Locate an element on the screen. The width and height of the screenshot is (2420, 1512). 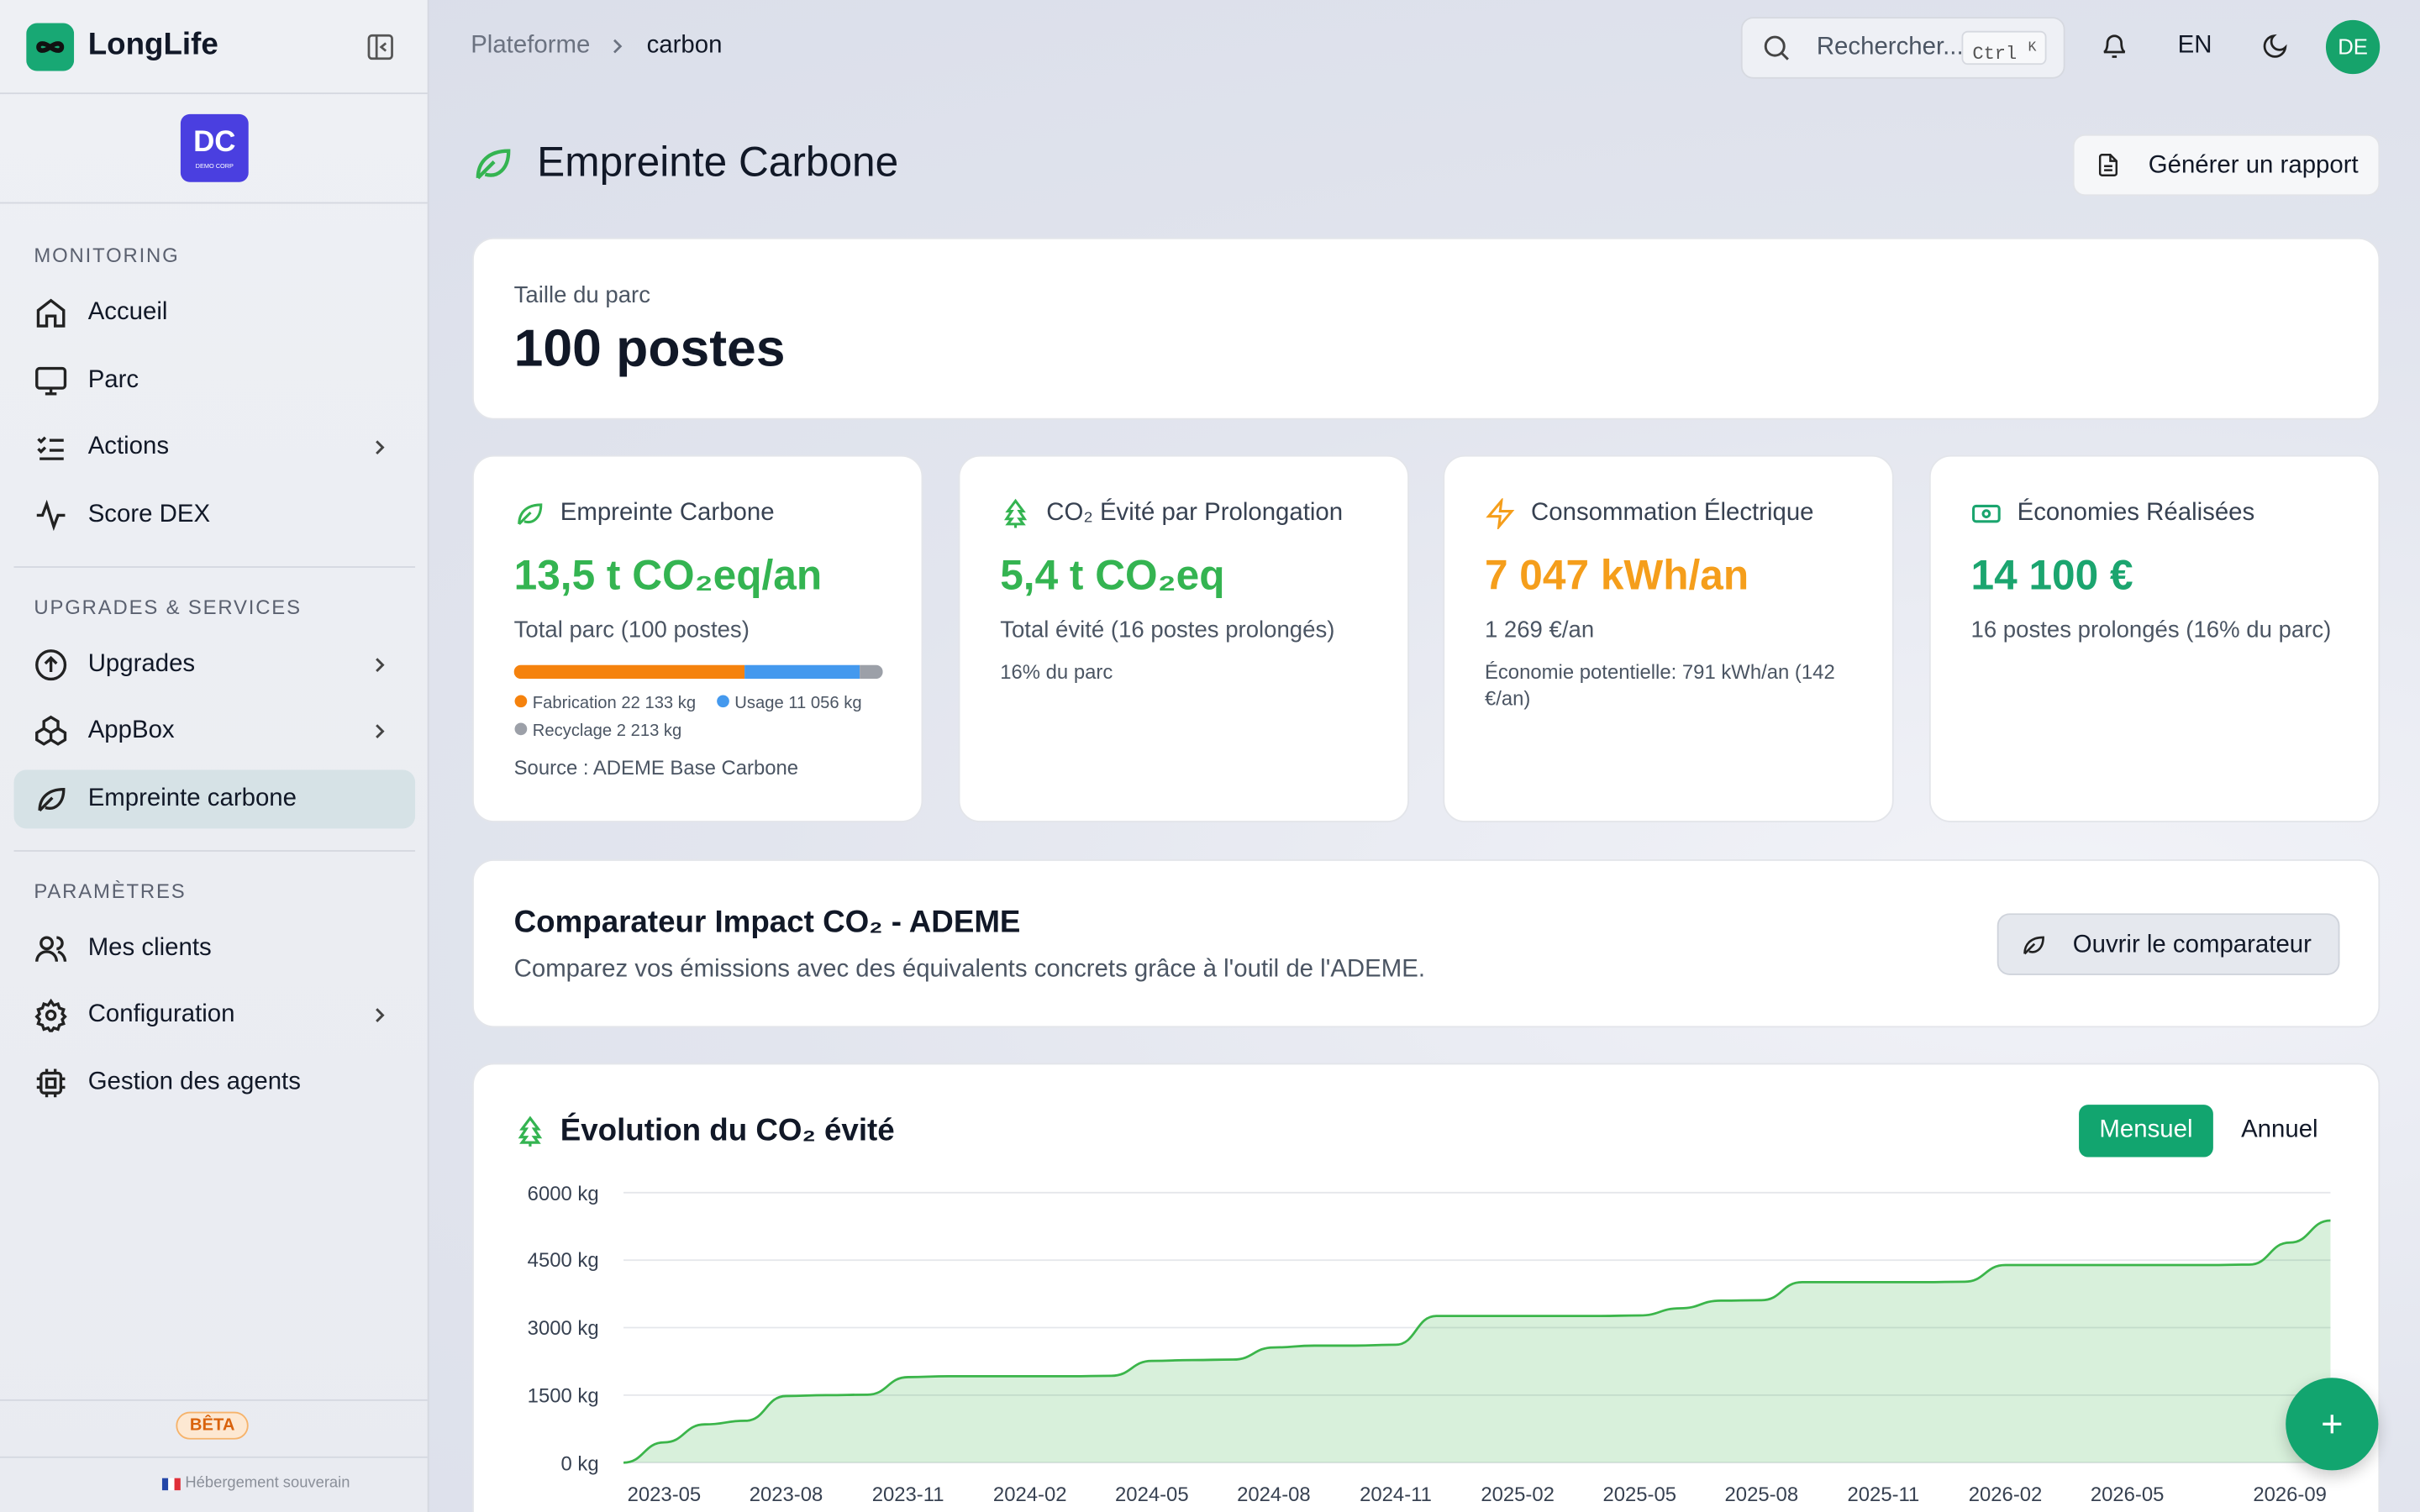
x-tick-label: 2026-02 is located at coordinates (2006, 1494).